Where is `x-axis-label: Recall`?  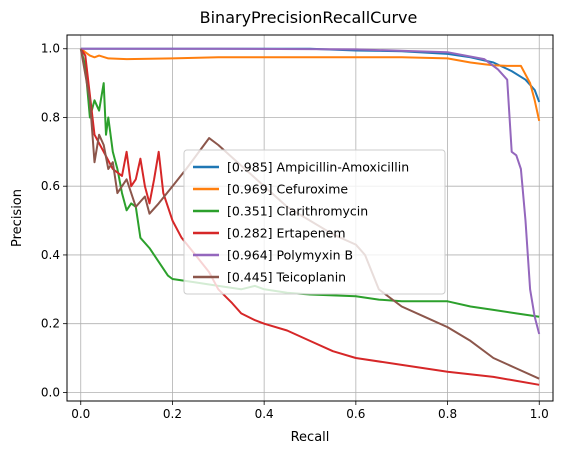
x-axis-label: Recall is located at coordinates (310, 437).